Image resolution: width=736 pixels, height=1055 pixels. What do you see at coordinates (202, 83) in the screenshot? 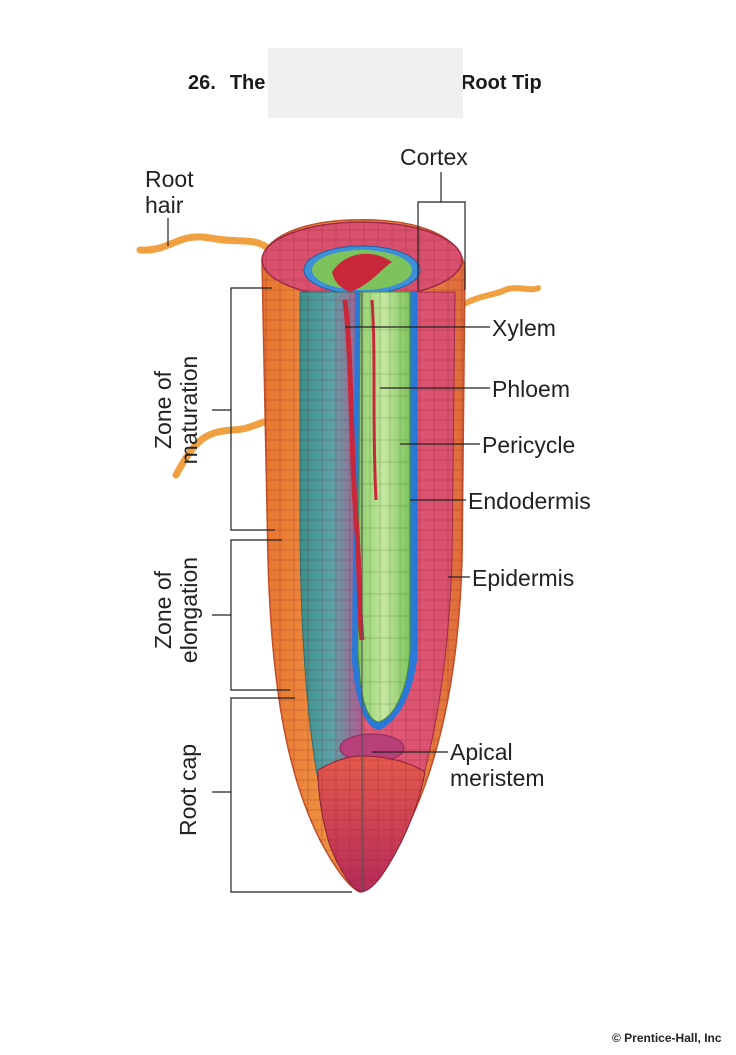
I see `title-number: 26.` at bounding box center [202, 83].